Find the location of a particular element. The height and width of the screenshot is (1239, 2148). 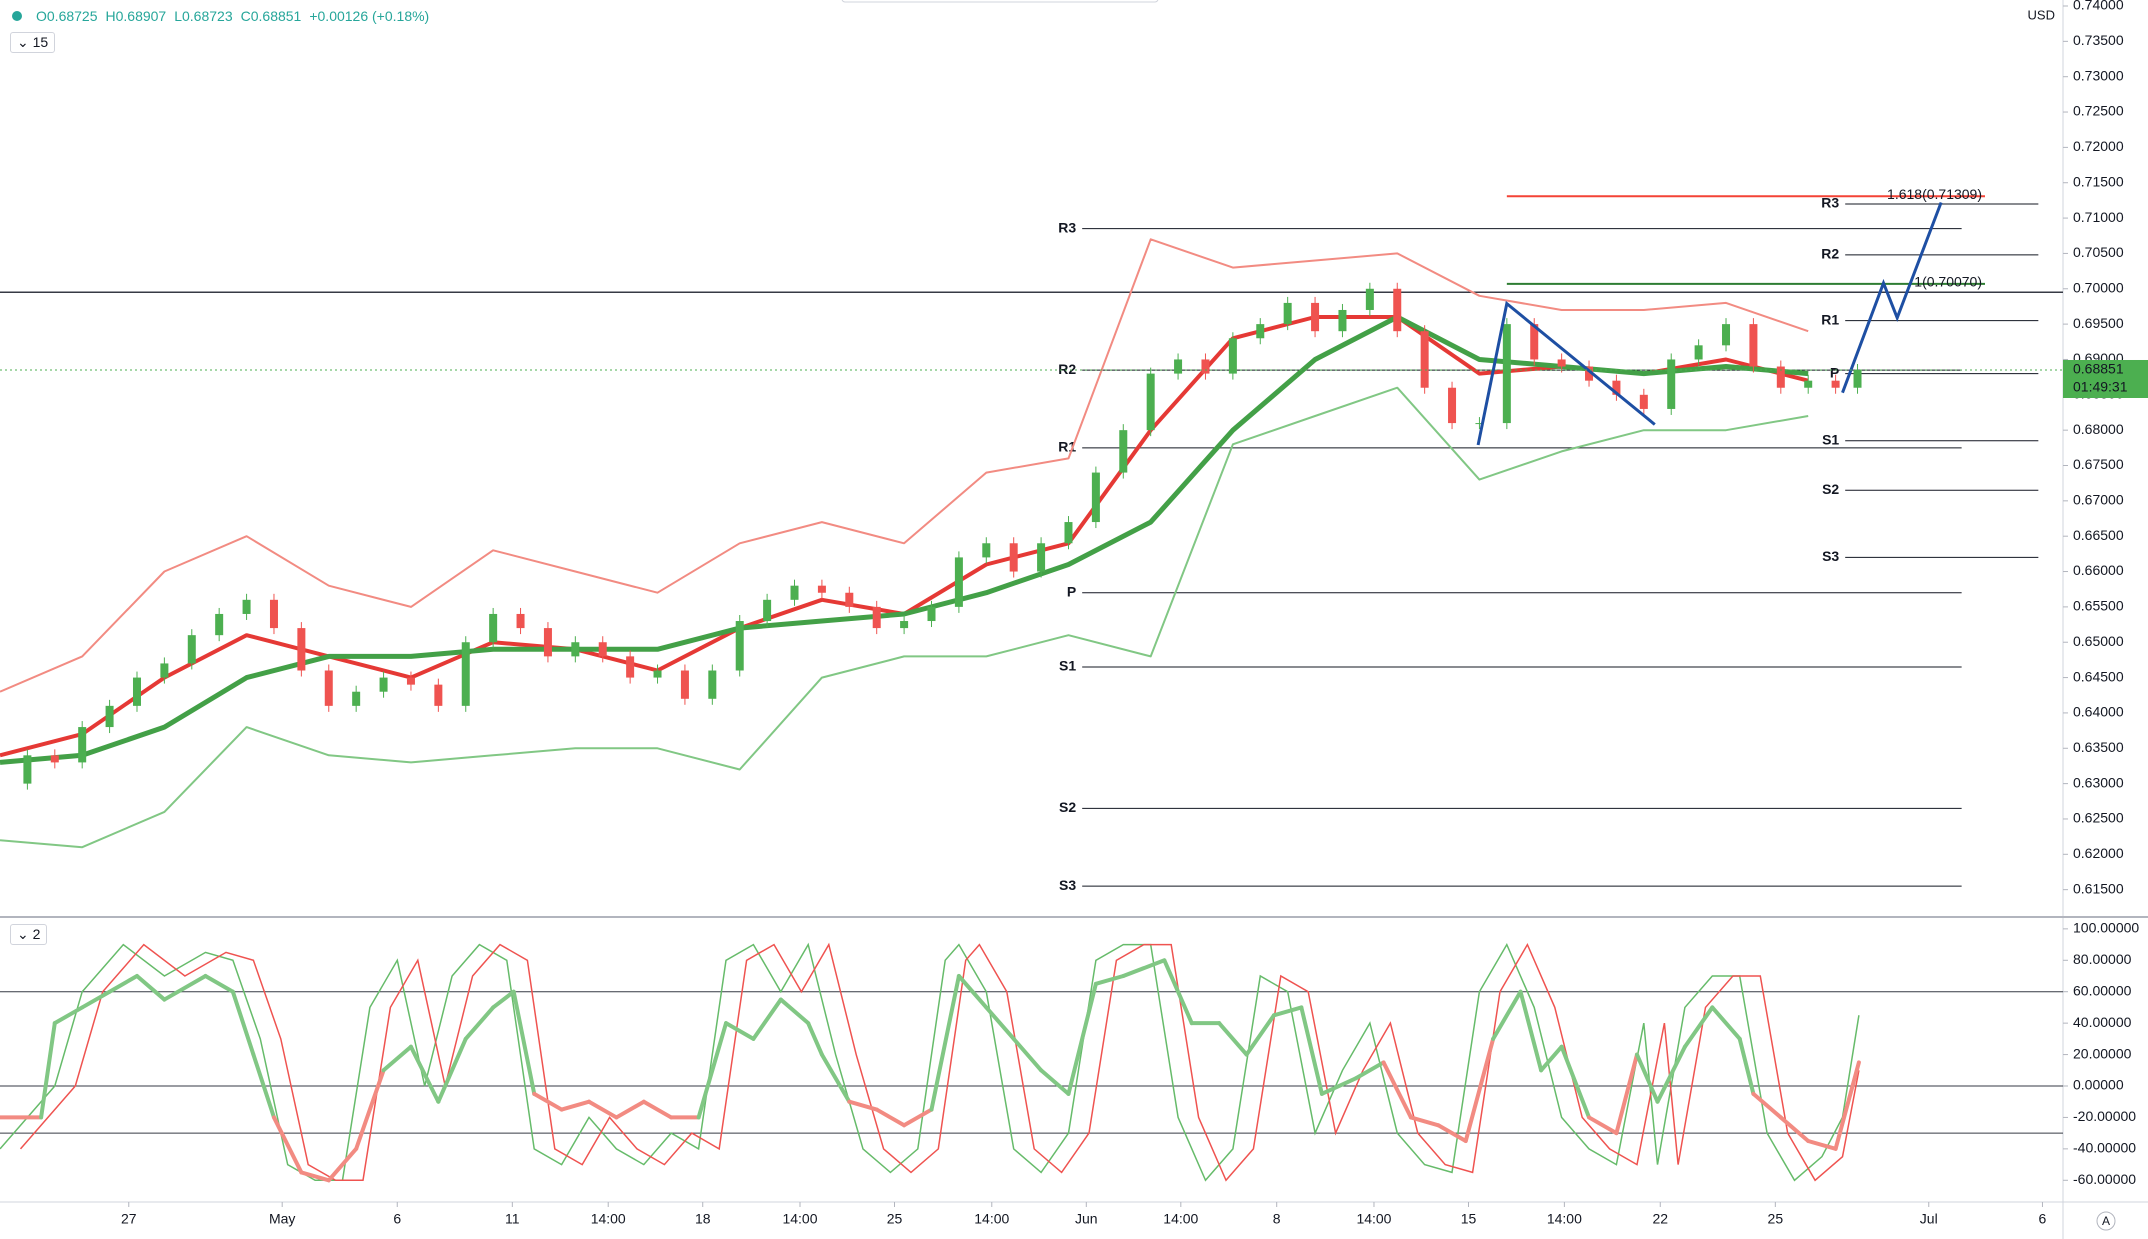

x-tick-label: May is located at coordinates (282, 1219).